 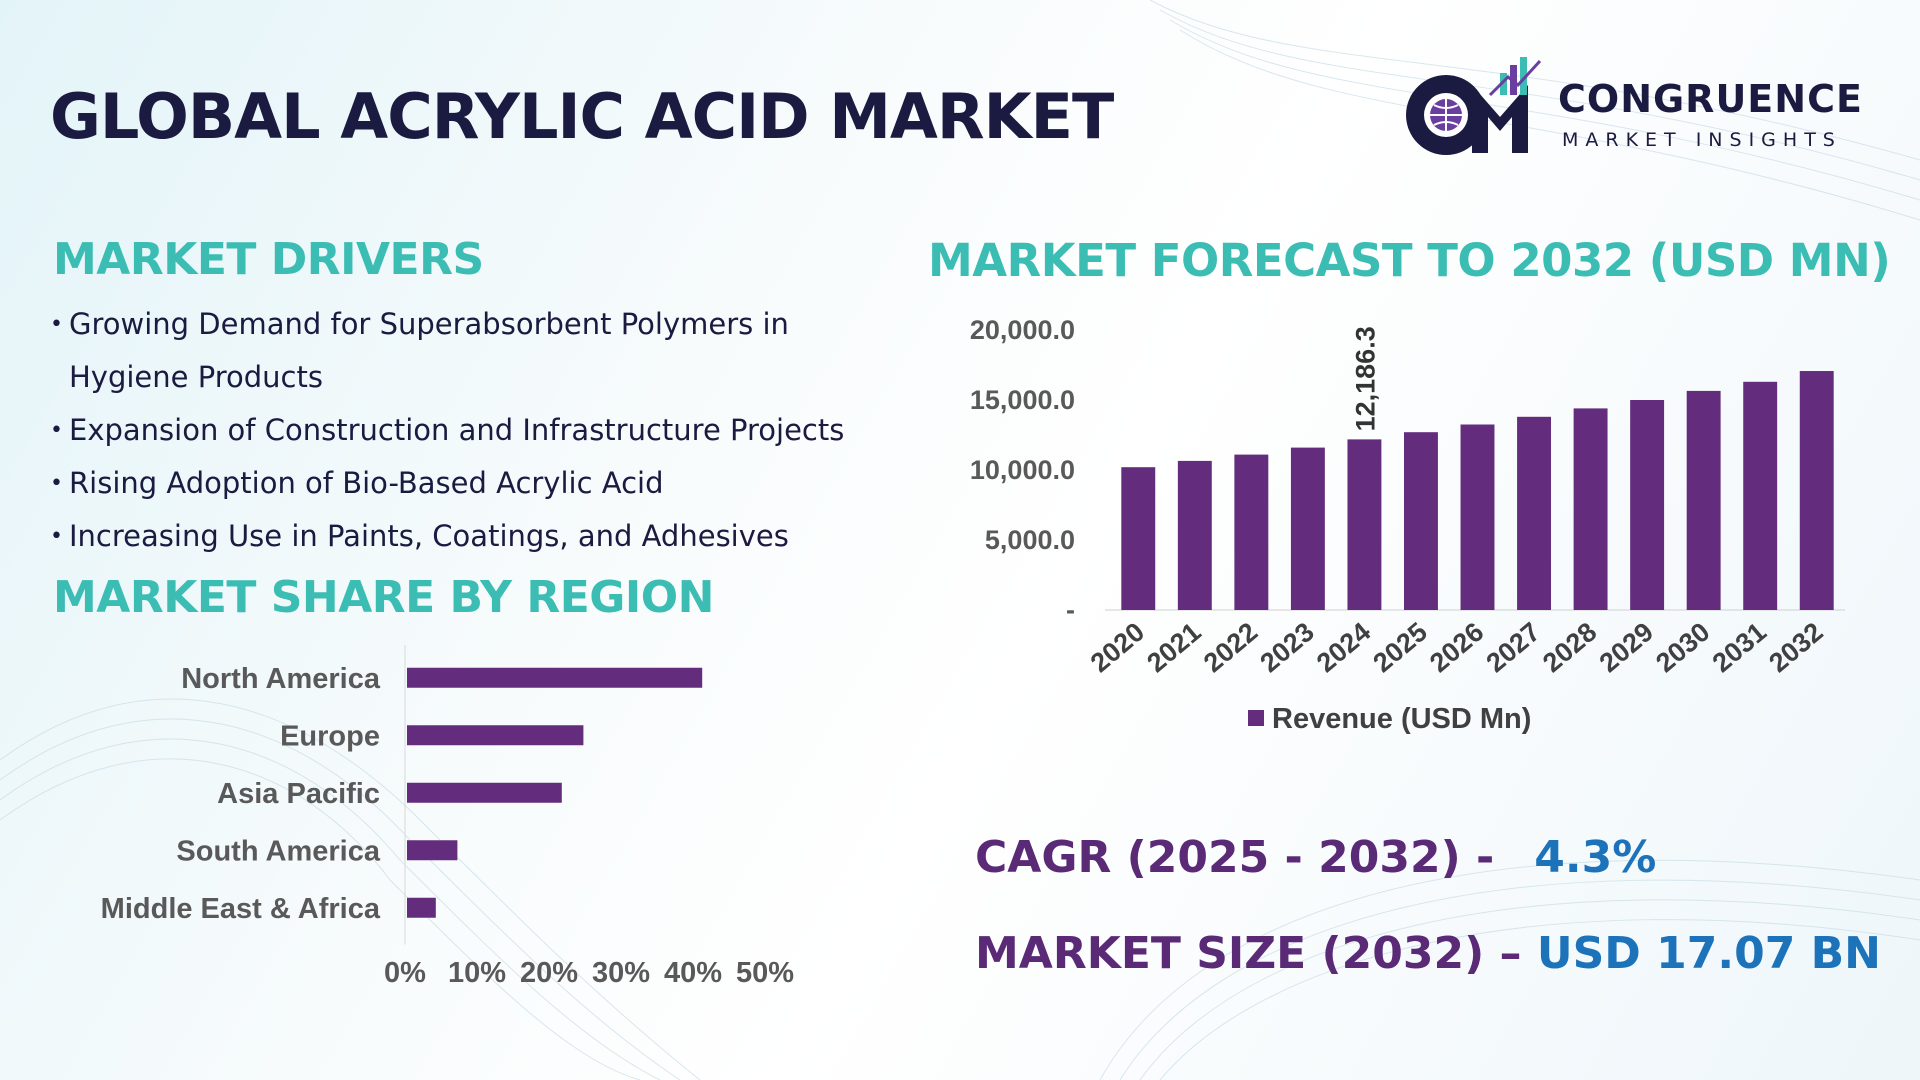 What do you see at coordinates (549, 973) in the screenshot?
I see `x-tick-label: 20%` at bounding box center [549, 973].